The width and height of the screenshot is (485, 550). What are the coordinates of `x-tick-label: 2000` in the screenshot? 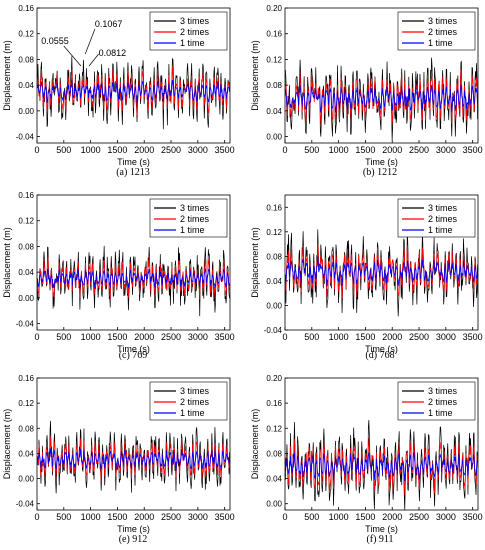 It's located at (392, 337).